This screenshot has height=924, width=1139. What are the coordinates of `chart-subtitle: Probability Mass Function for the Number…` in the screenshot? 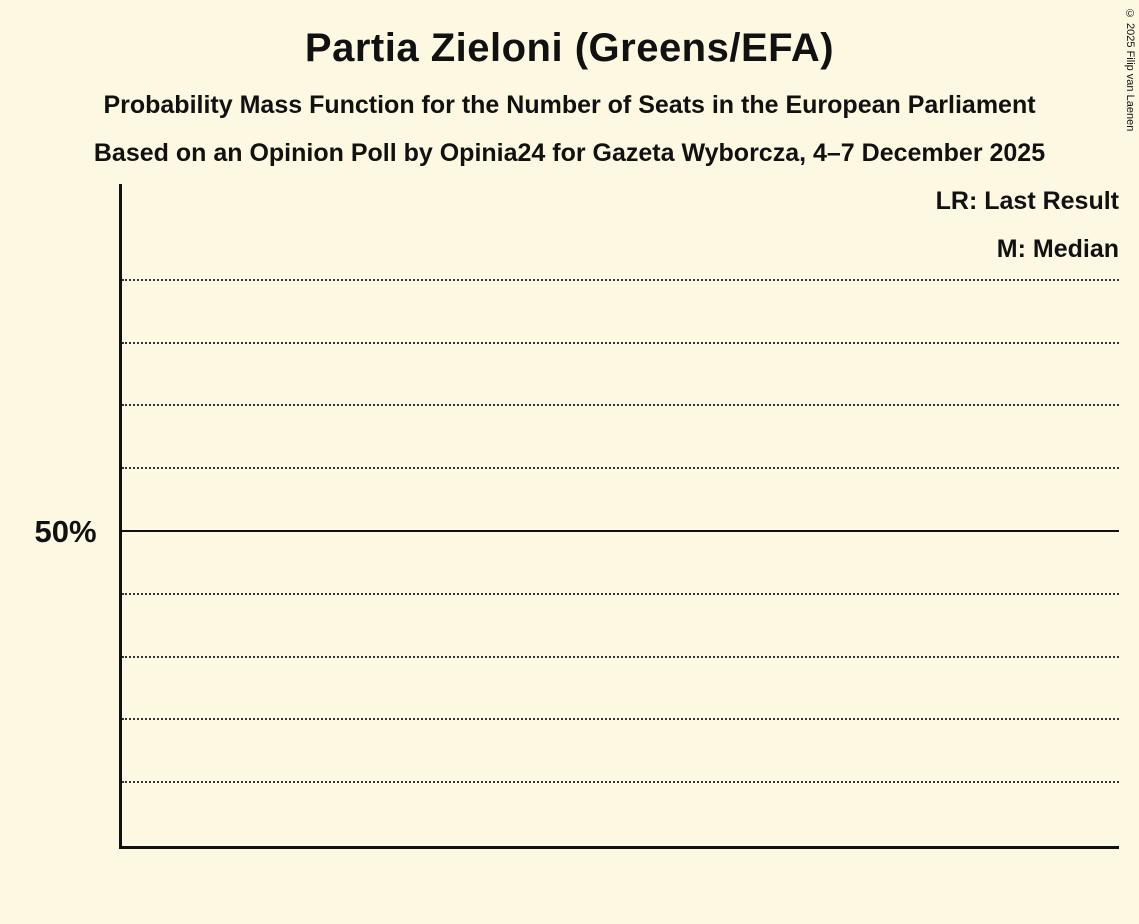 It's located at (569, 105).